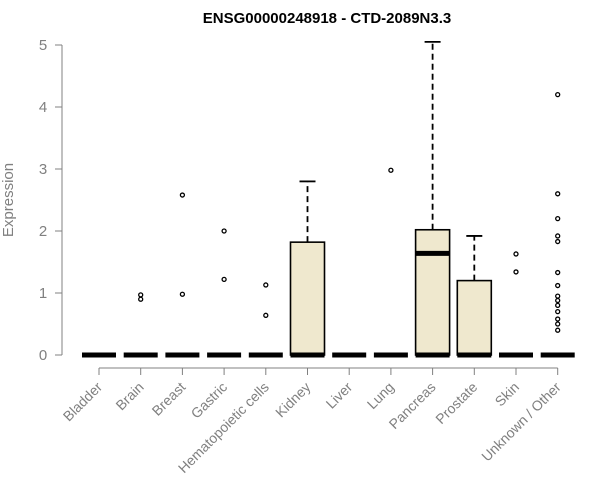  I want to click on y-tick-label: 1, so click(43, 293).